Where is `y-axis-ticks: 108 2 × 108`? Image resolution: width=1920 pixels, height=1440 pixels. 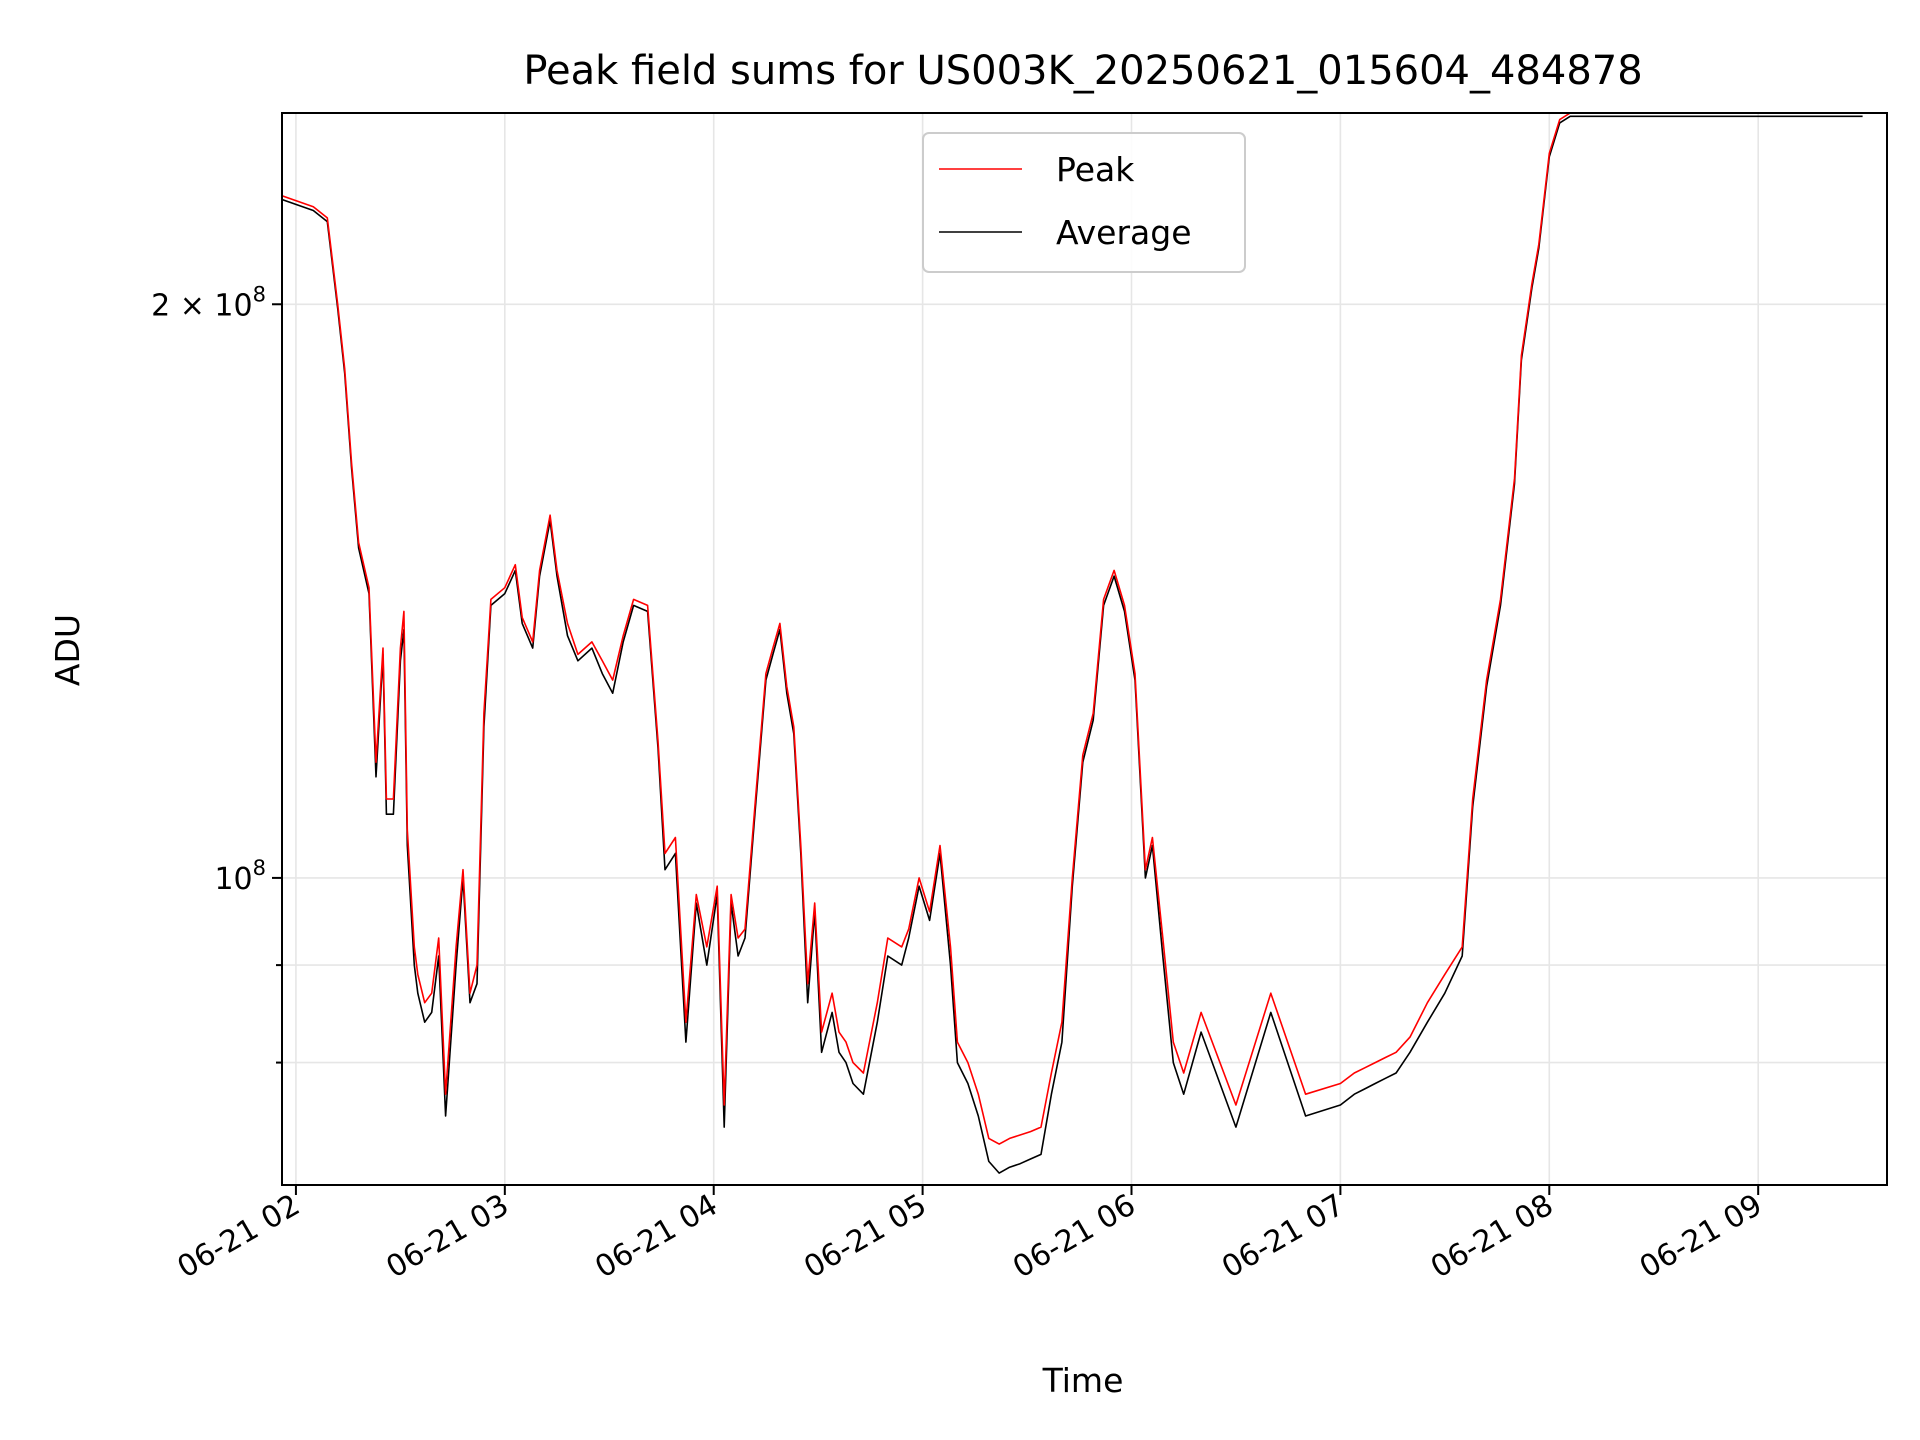 y-axis-ticks: 108 2 × 108 is located at coordinates (216, 673).